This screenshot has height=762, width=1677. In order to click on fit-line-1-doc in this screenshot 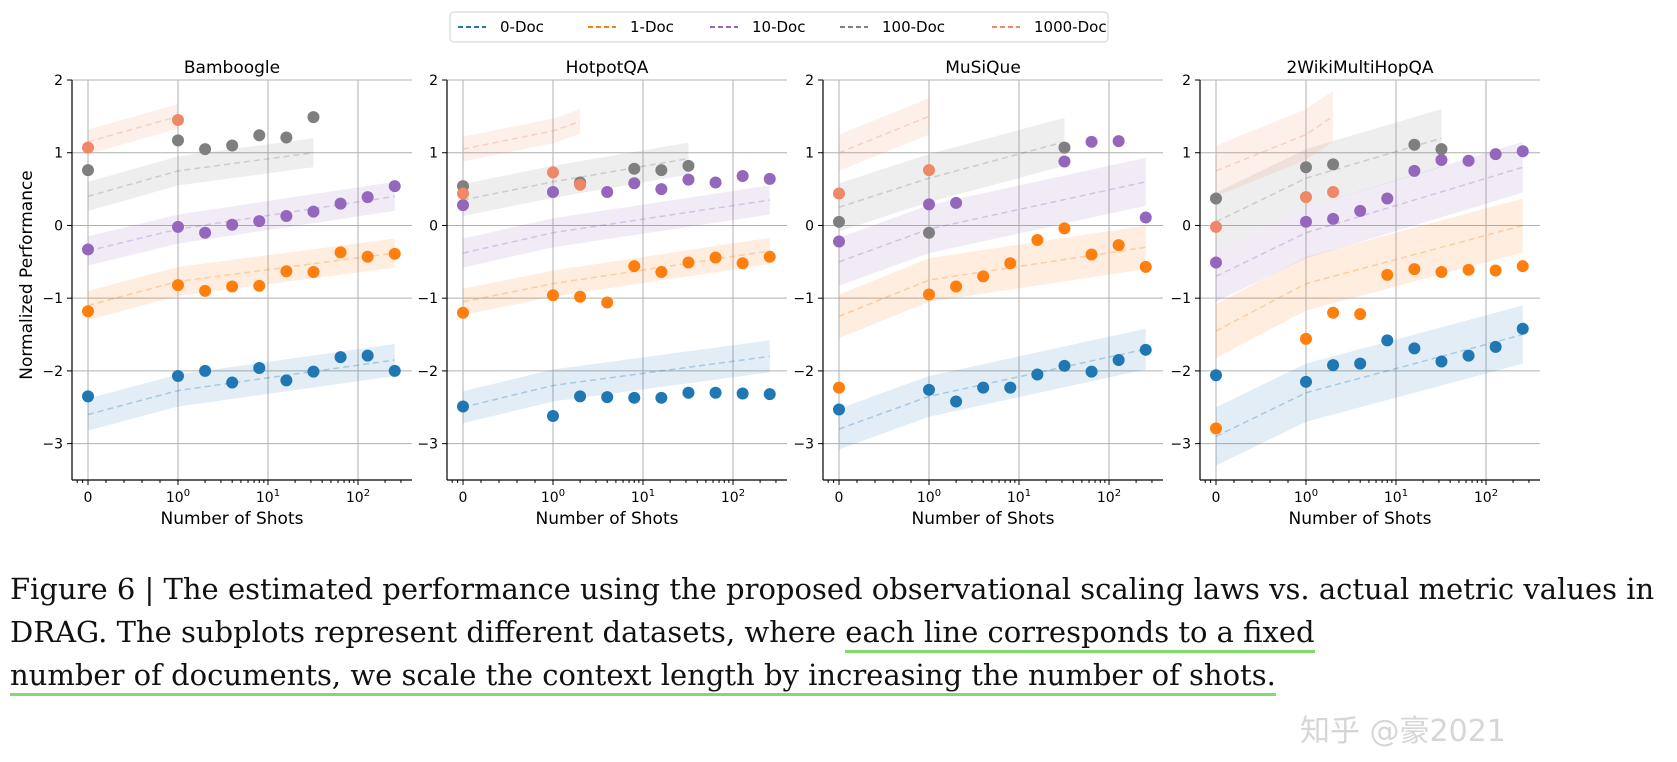, I will do `click(241, 279)`.